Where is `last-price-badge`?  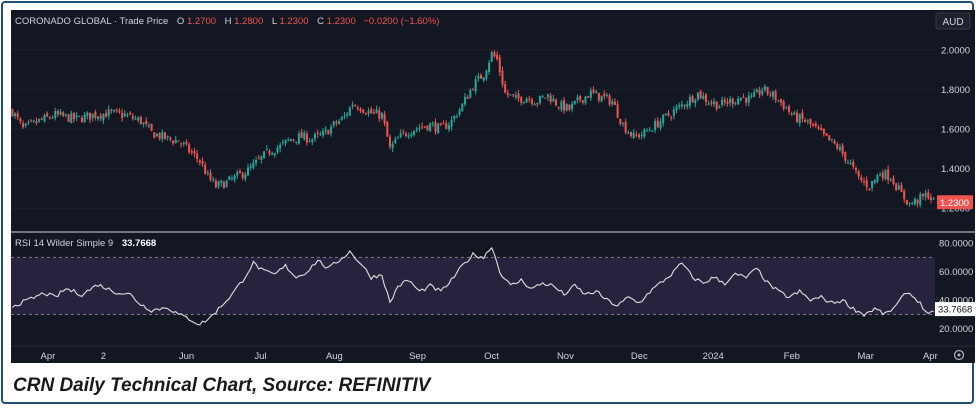
last-price-badge is located at coordinates (955, 202).